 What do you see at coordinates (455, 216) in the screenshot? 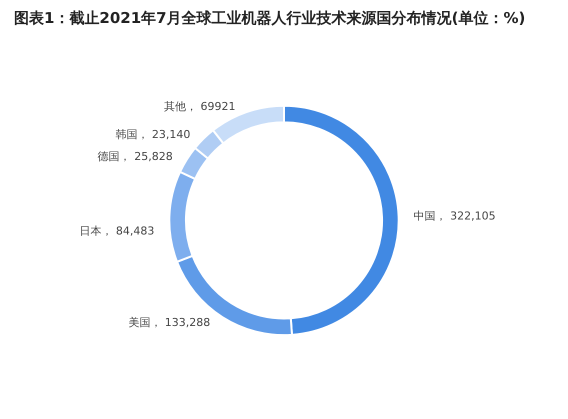
I see `slice-label: 中国， 322,105` at bounding box center [455, 216].